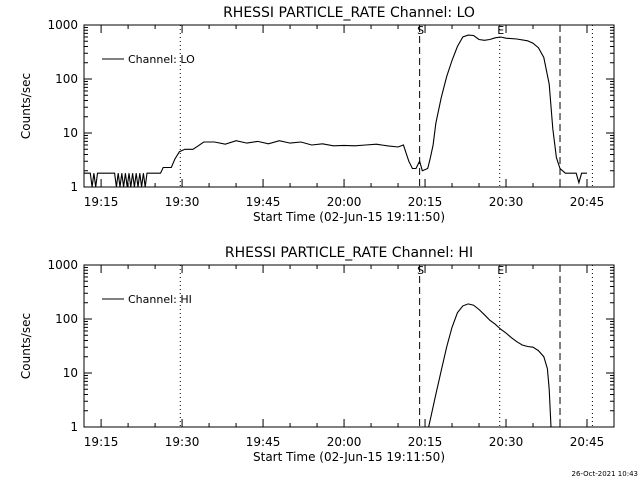 This screenshot has width=640, height=480. What do you see at coordinates (160, 299) in the screenshot?
I see `chart1-legend-label: Channel: HI` at bounding box center [160, 299].